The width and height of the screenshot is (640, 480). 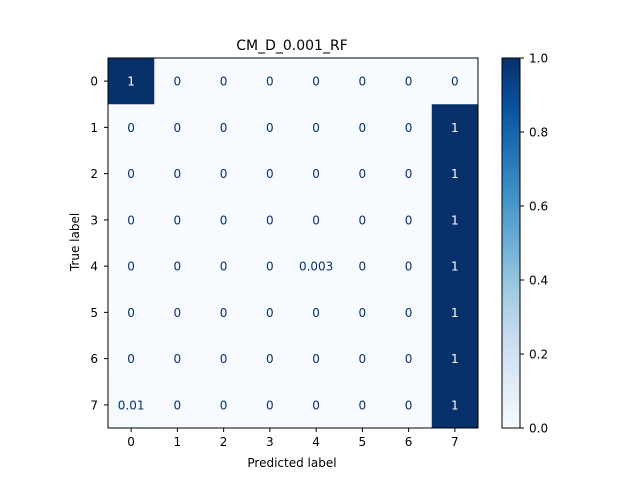 I want to click on heatmap-cell-label: 0.003, so click(x=316, y=267).